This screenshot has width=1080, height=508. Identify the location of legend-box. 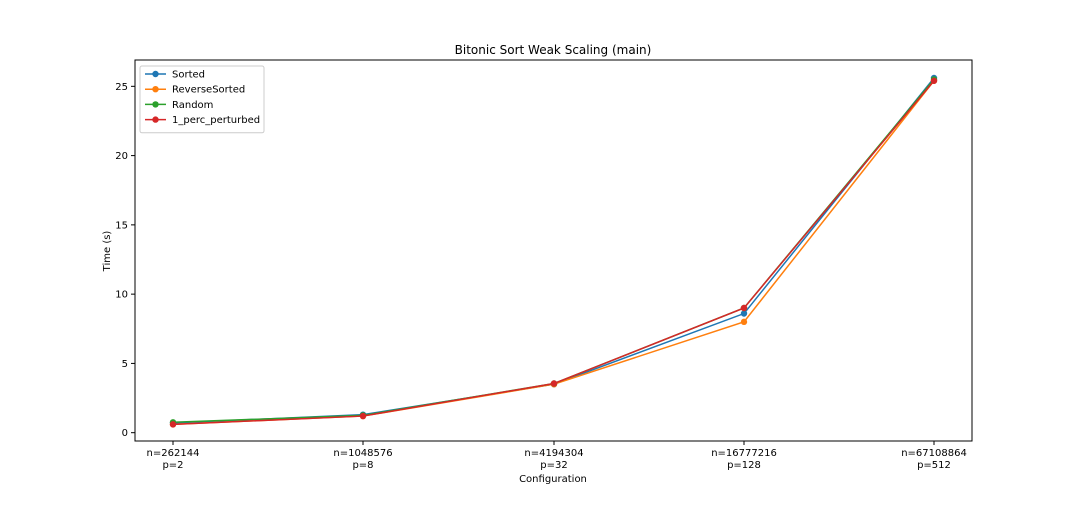
(202, 99).